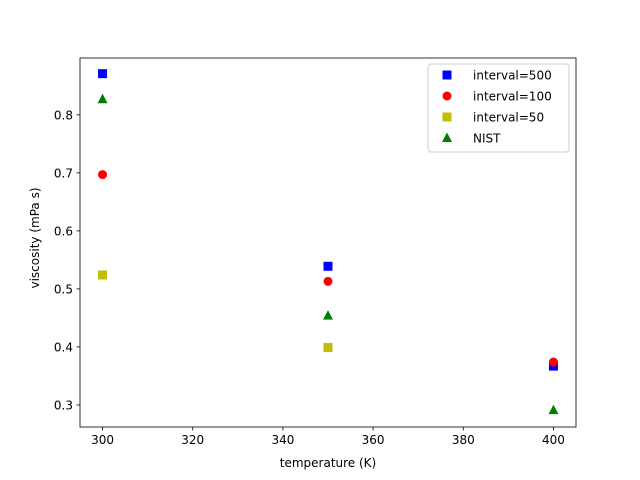 This screenshot has height=480, width=640. Describe the element at coordinates (508, 118) in the screenshot. I see `legend-label: interval=50` at that location.